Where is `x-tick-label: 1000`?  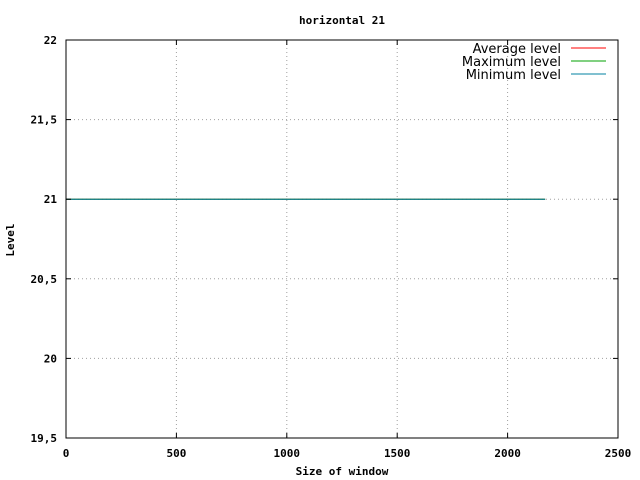
x-tick-label: 1000 is located at coordinates (287, 453).